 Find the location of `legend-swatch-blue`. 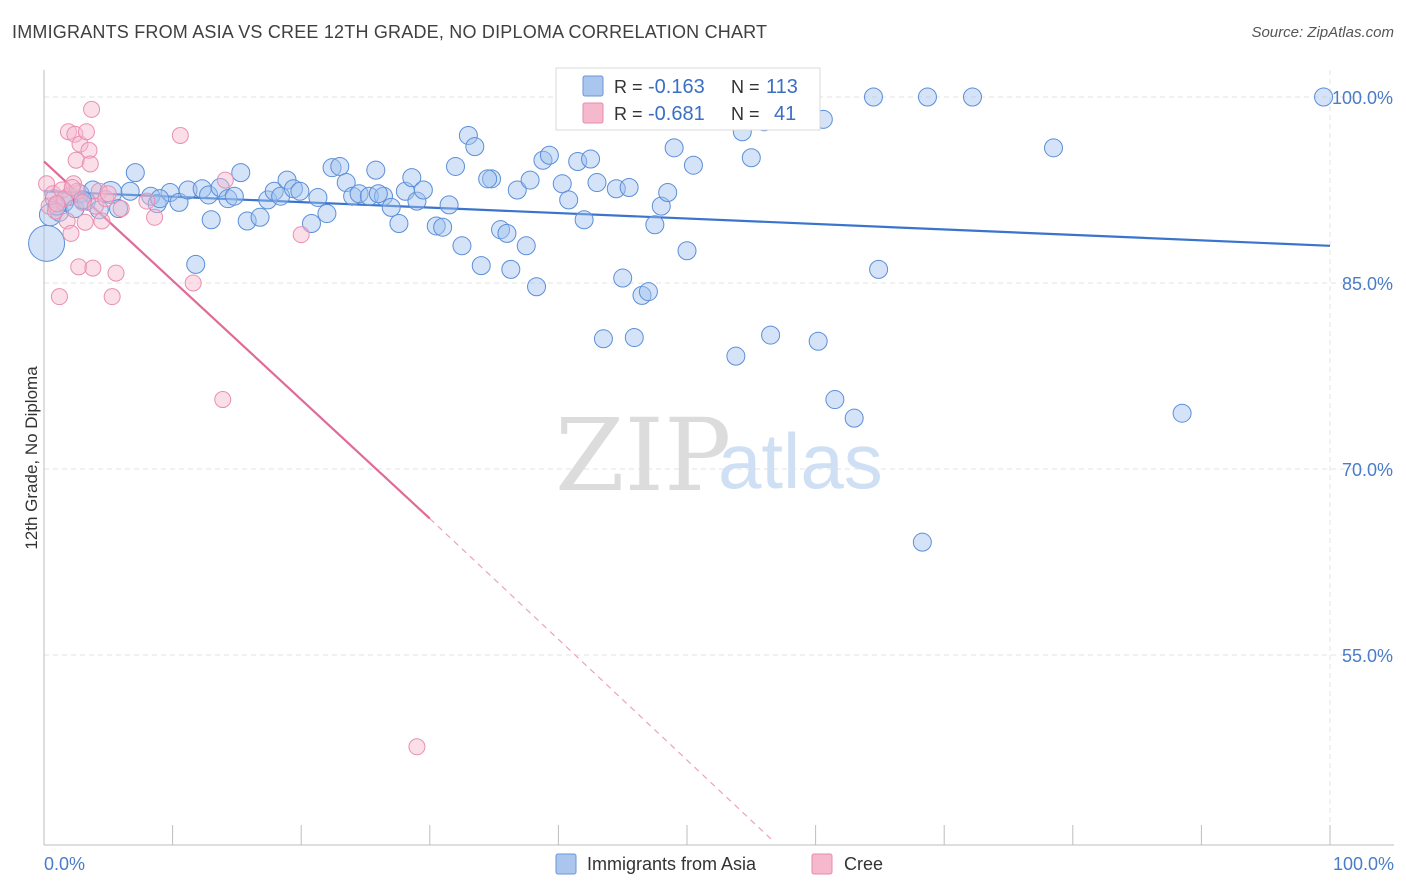

legend-swatch-blue is located at coordinates (593, 86).